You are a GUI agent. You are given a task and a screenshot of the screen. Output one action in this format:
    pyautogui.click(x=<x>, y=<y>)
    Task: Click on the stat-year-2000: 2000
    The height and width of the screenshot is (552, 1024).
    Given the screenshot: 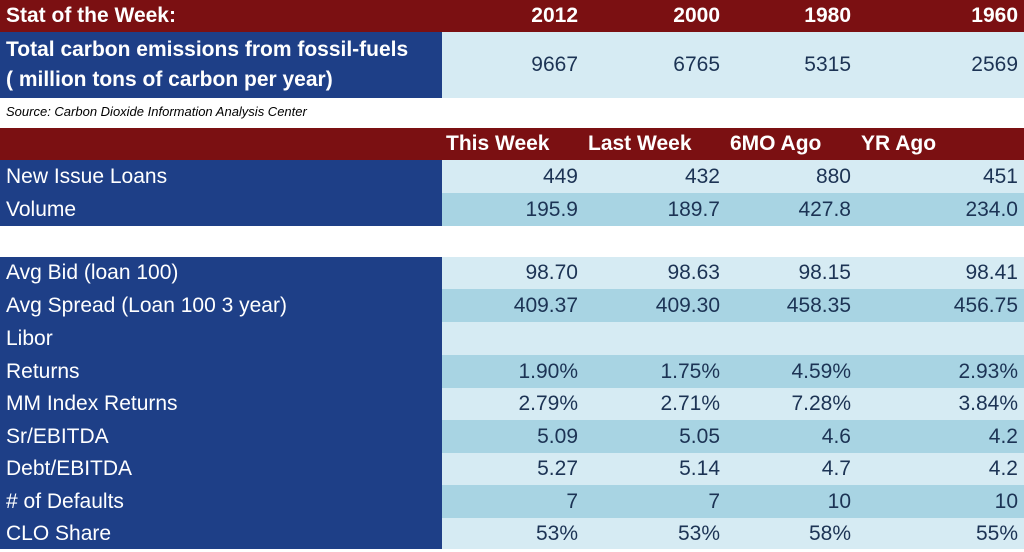 What is the action you would take?
    pyautogui.click(x=655, y=16)
    